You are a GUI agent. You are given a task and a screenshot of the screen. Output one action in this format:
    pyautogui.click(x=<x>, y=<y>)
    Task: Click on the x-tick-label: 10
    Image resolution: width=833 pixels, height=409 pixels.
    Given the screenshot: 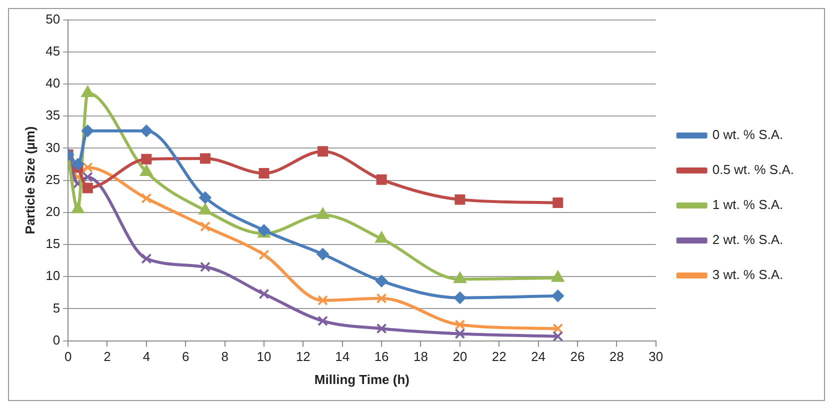 What is the action you would take?
    pyautogui.click(x=264, y=356)
    